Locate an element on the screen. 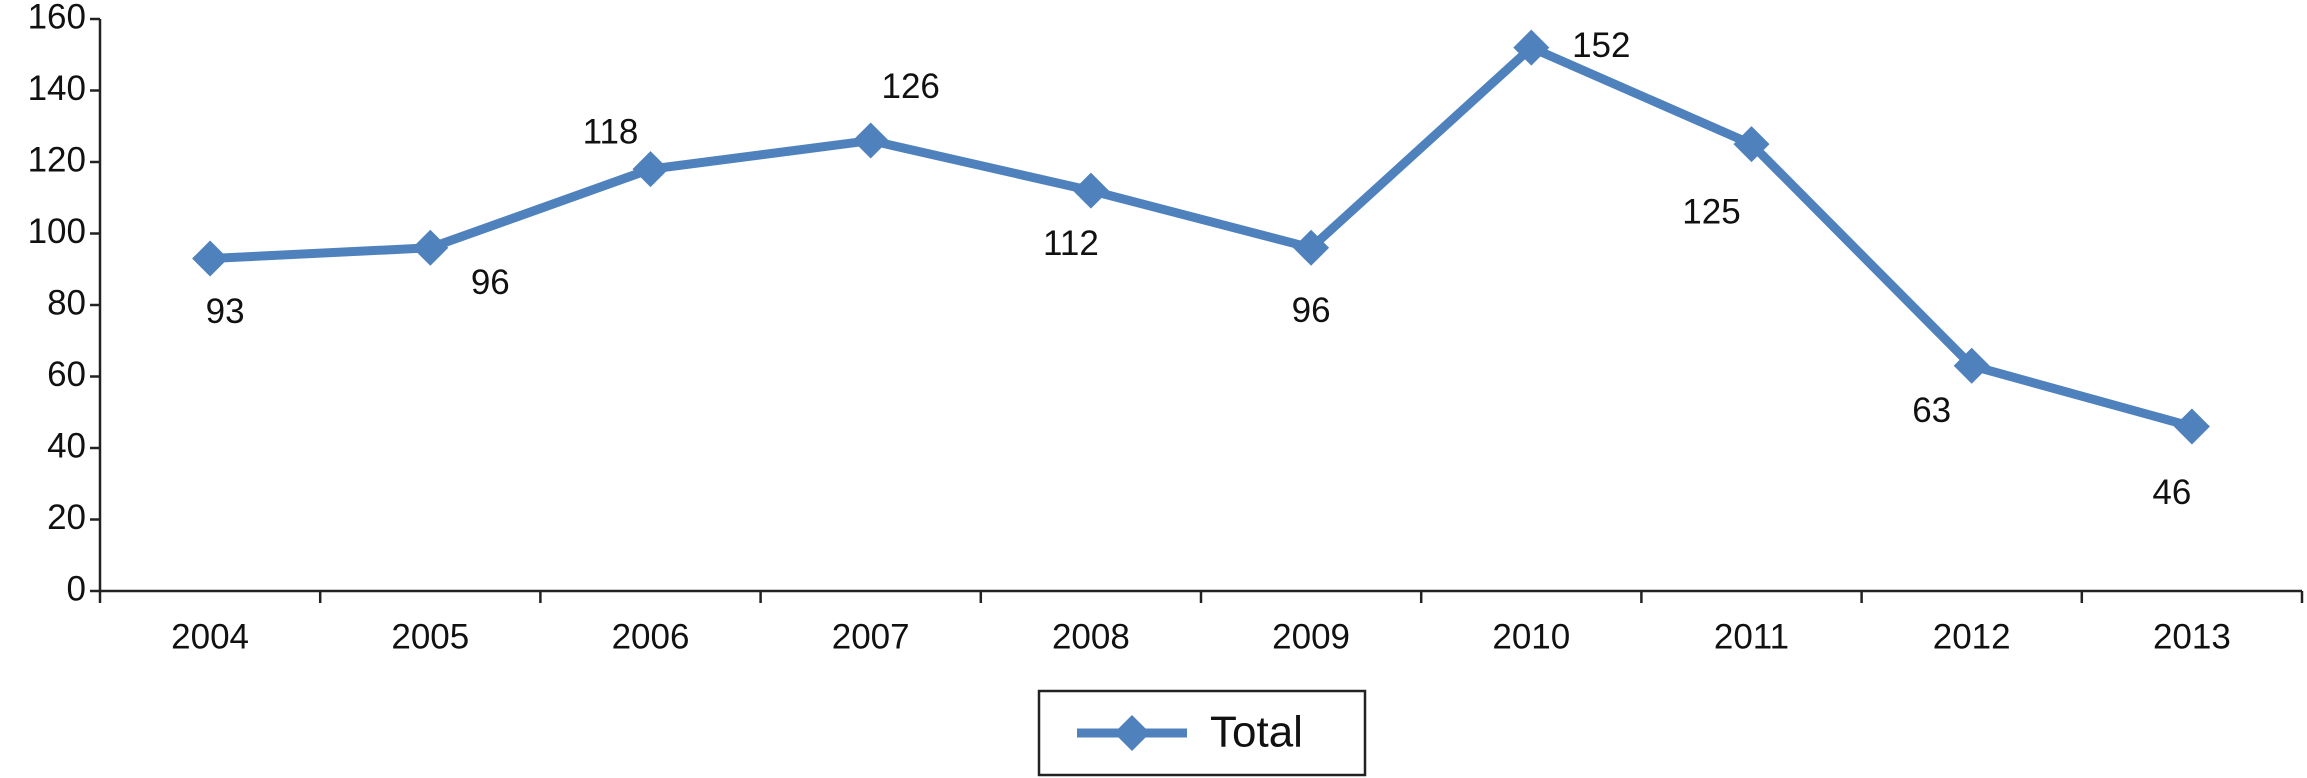  y-tick-label: 100 is located at coordinates (57, 231).